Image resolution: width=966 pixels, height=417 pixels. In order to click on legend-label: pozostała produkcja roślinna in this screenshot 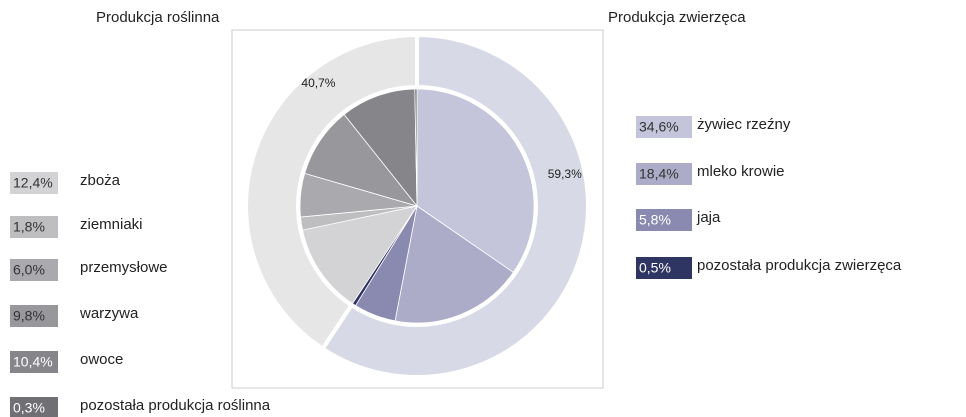, I will do `click(175, 405)`.